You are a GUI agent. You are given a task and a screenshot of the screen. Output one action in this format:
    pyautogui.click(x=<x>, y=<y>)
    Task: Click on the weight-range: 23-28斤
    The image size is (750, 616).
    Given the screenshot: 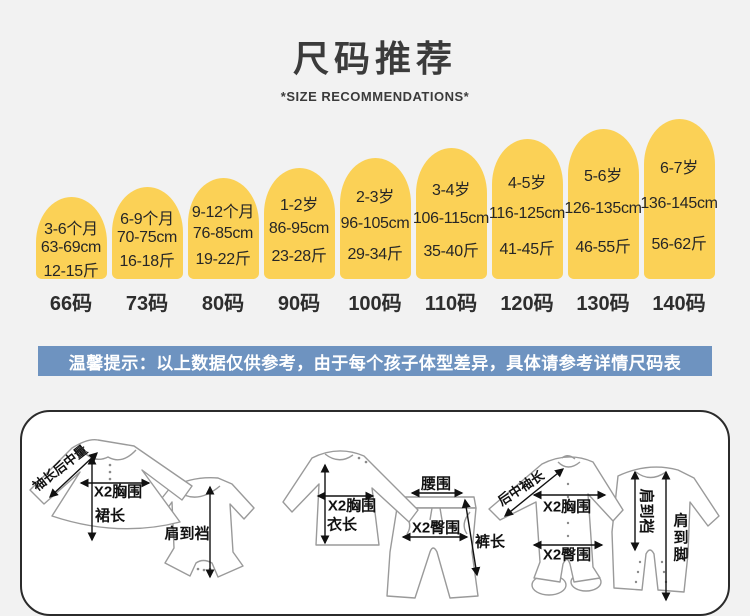 What is the action you would take?
    pyautogui.click(x=299, y=257)
    